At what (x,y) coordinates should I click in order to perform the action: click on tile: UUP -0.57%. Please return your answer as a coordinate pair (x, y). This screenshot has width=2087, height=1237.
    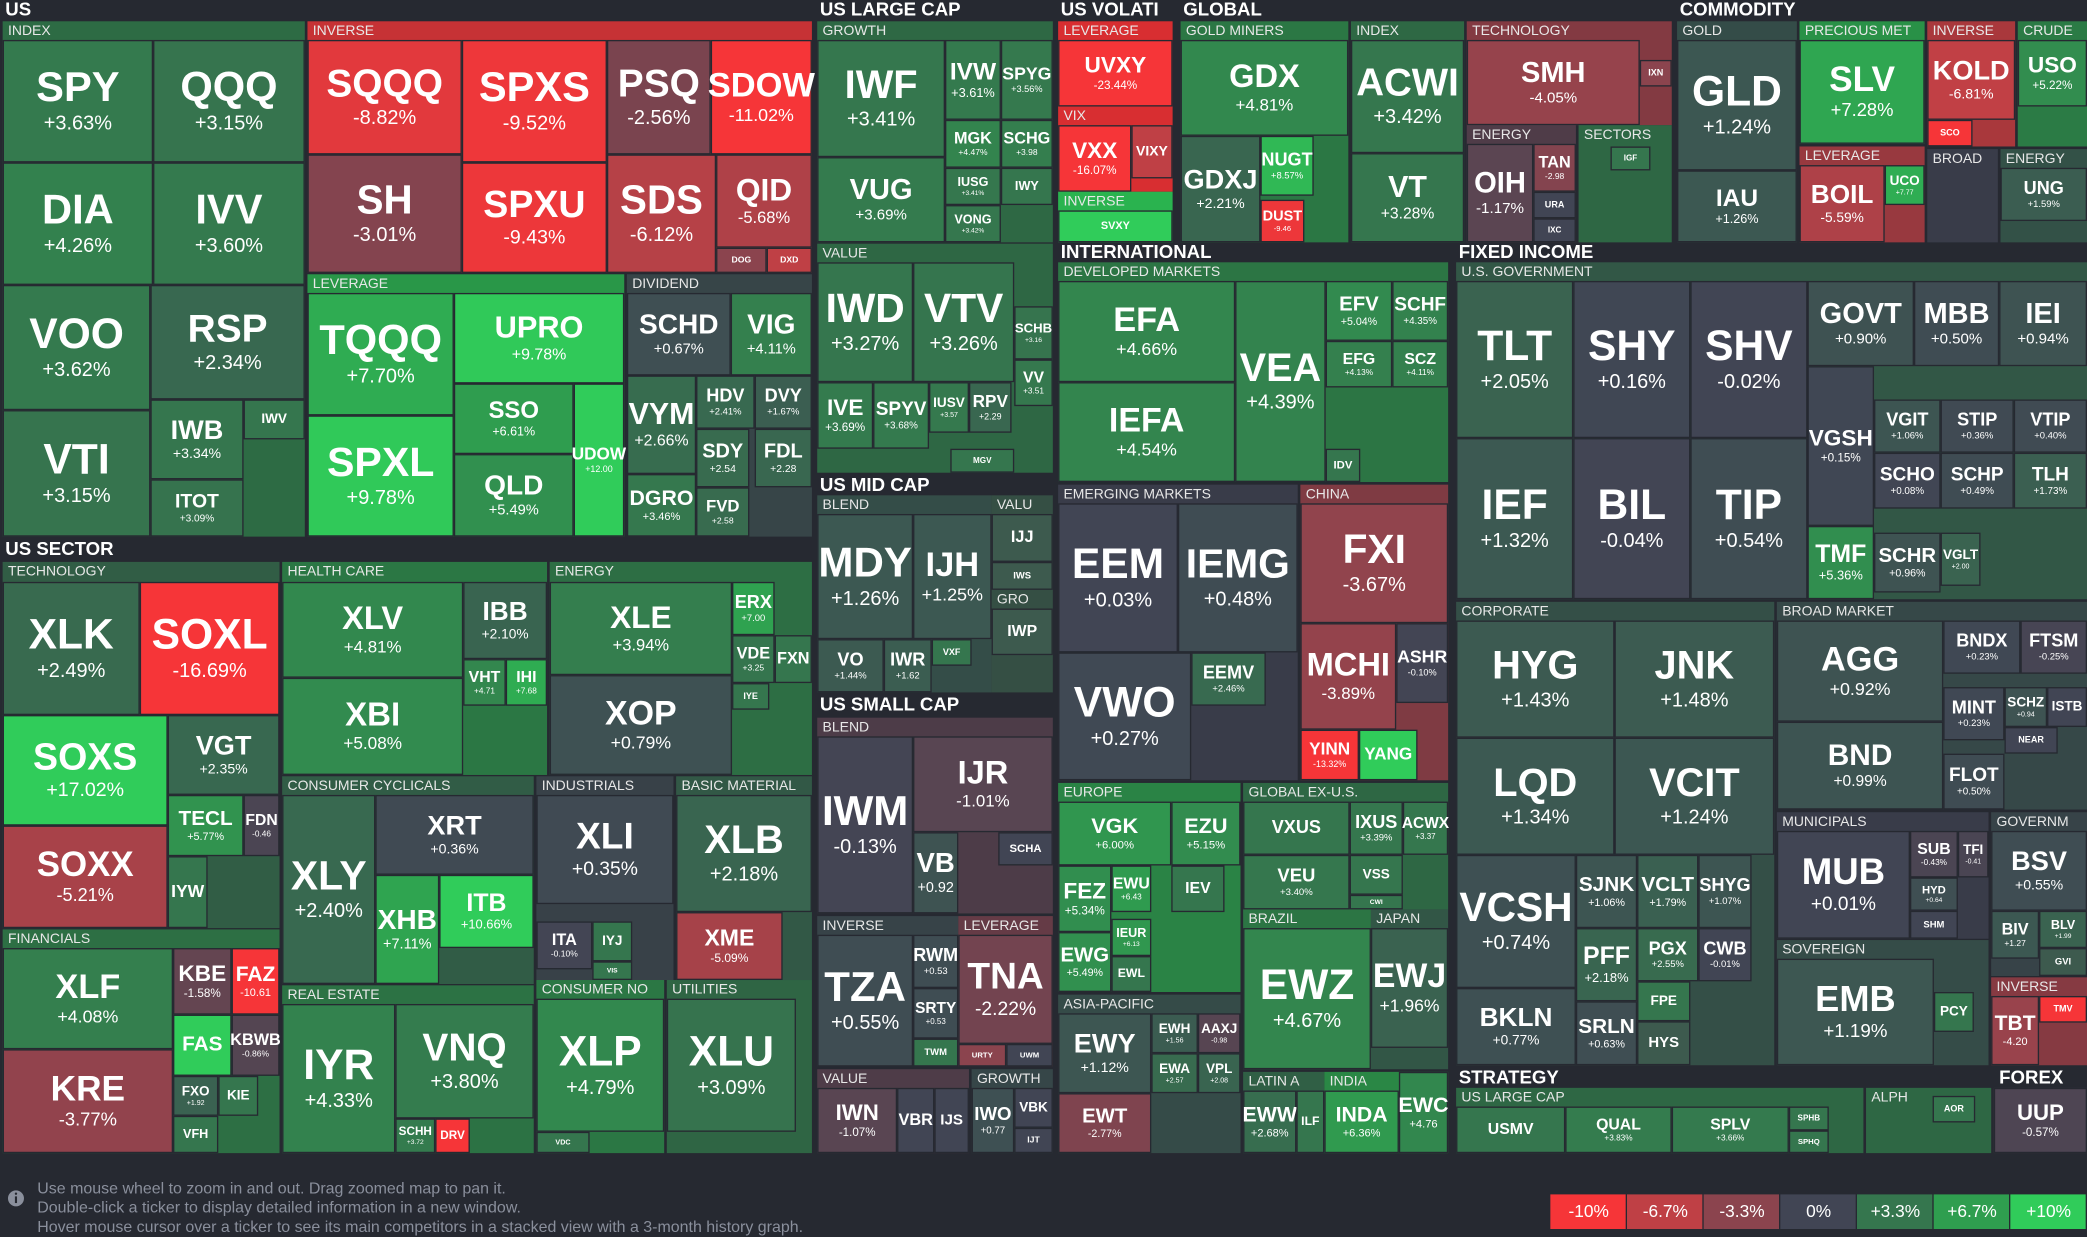
    Looking at the image, I should click on (2040, 1120).